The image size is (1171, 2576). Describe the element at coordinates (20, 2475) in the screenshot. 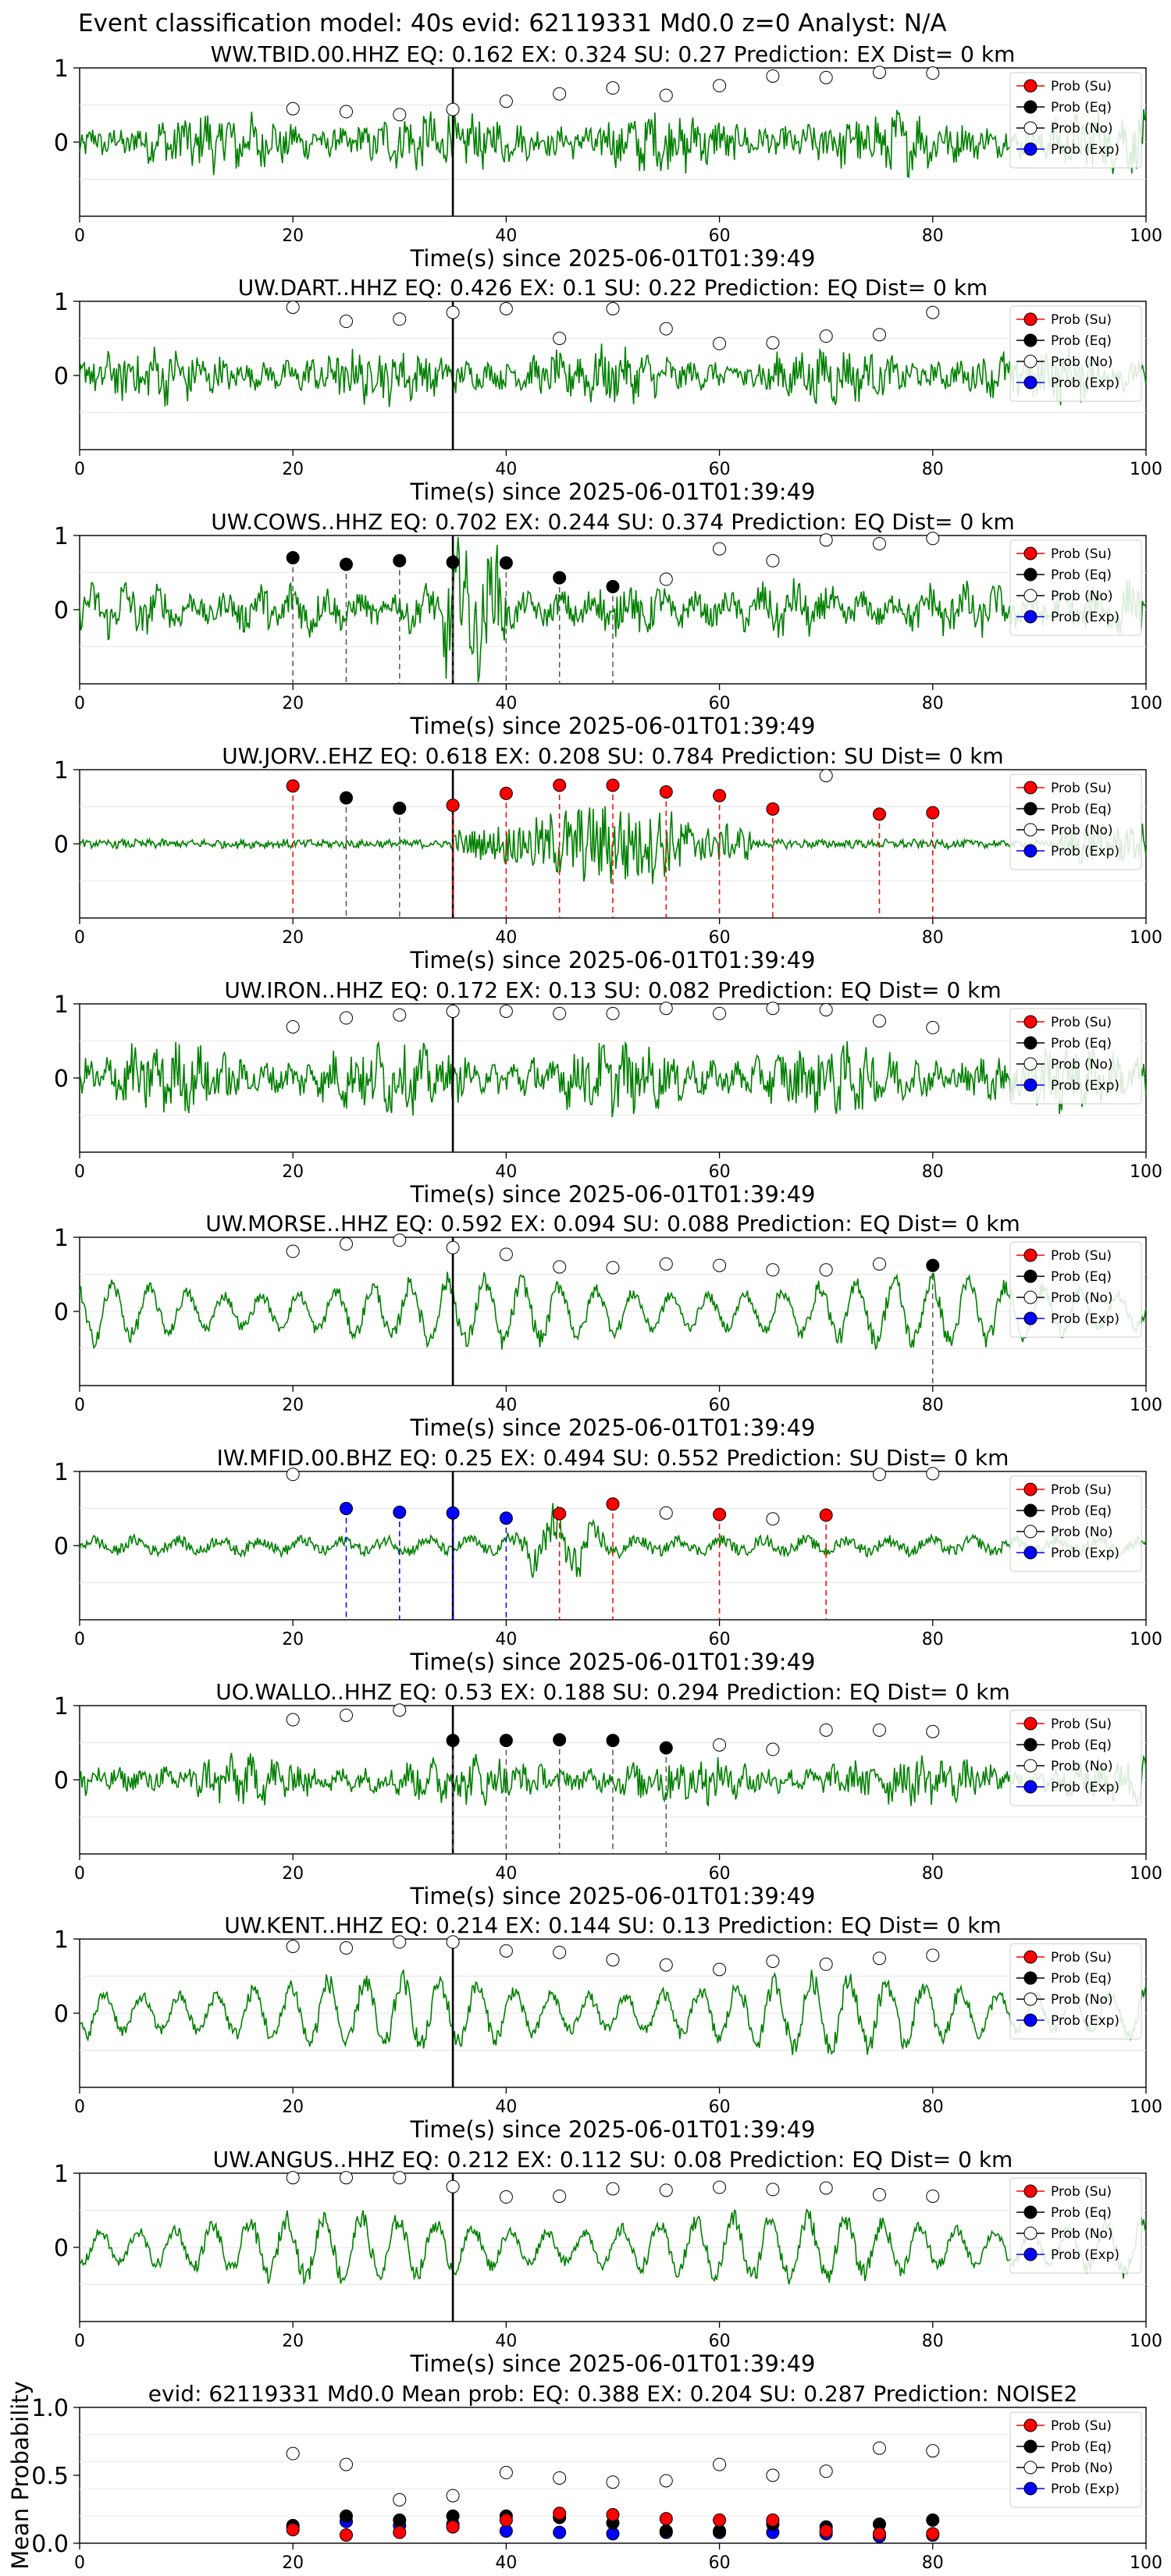

I see `mean-panel-ylabel: Mean Probability` at that location.